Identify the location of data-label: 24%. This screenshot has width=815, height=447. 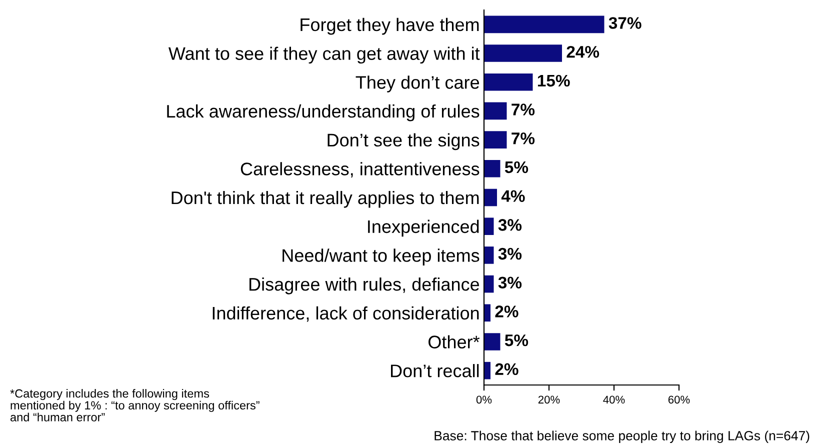
(583, 52).